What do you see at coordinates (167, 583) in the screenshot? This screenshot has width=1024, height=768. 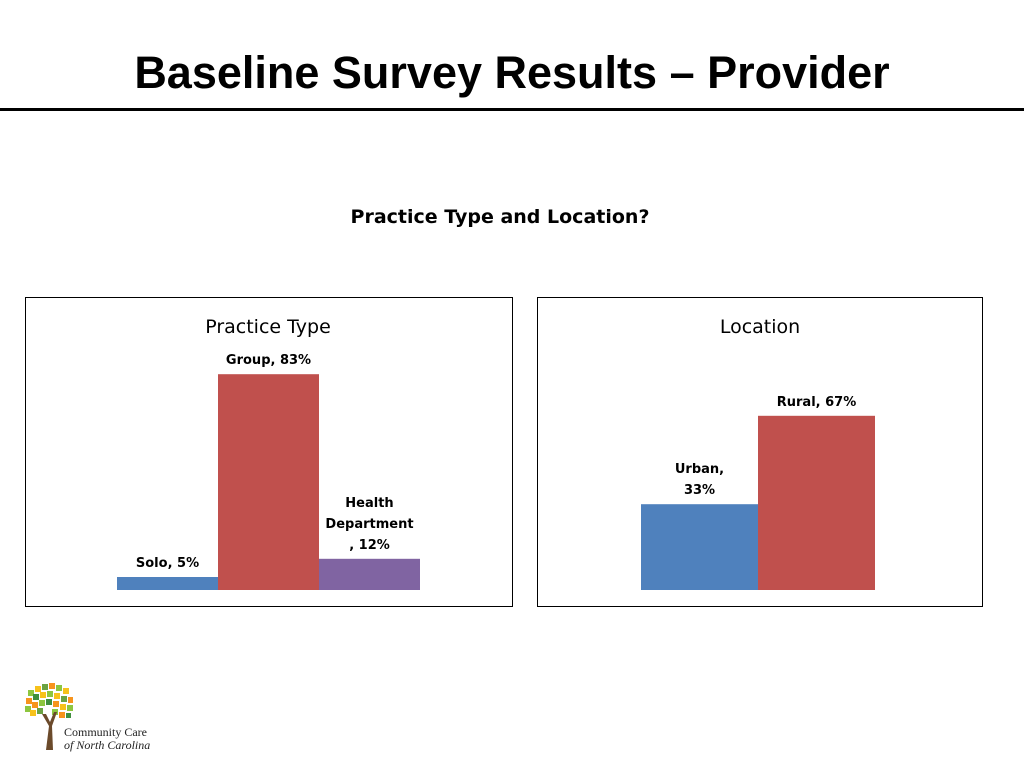 I see `bar-solo` at bounding box center [167, 583].